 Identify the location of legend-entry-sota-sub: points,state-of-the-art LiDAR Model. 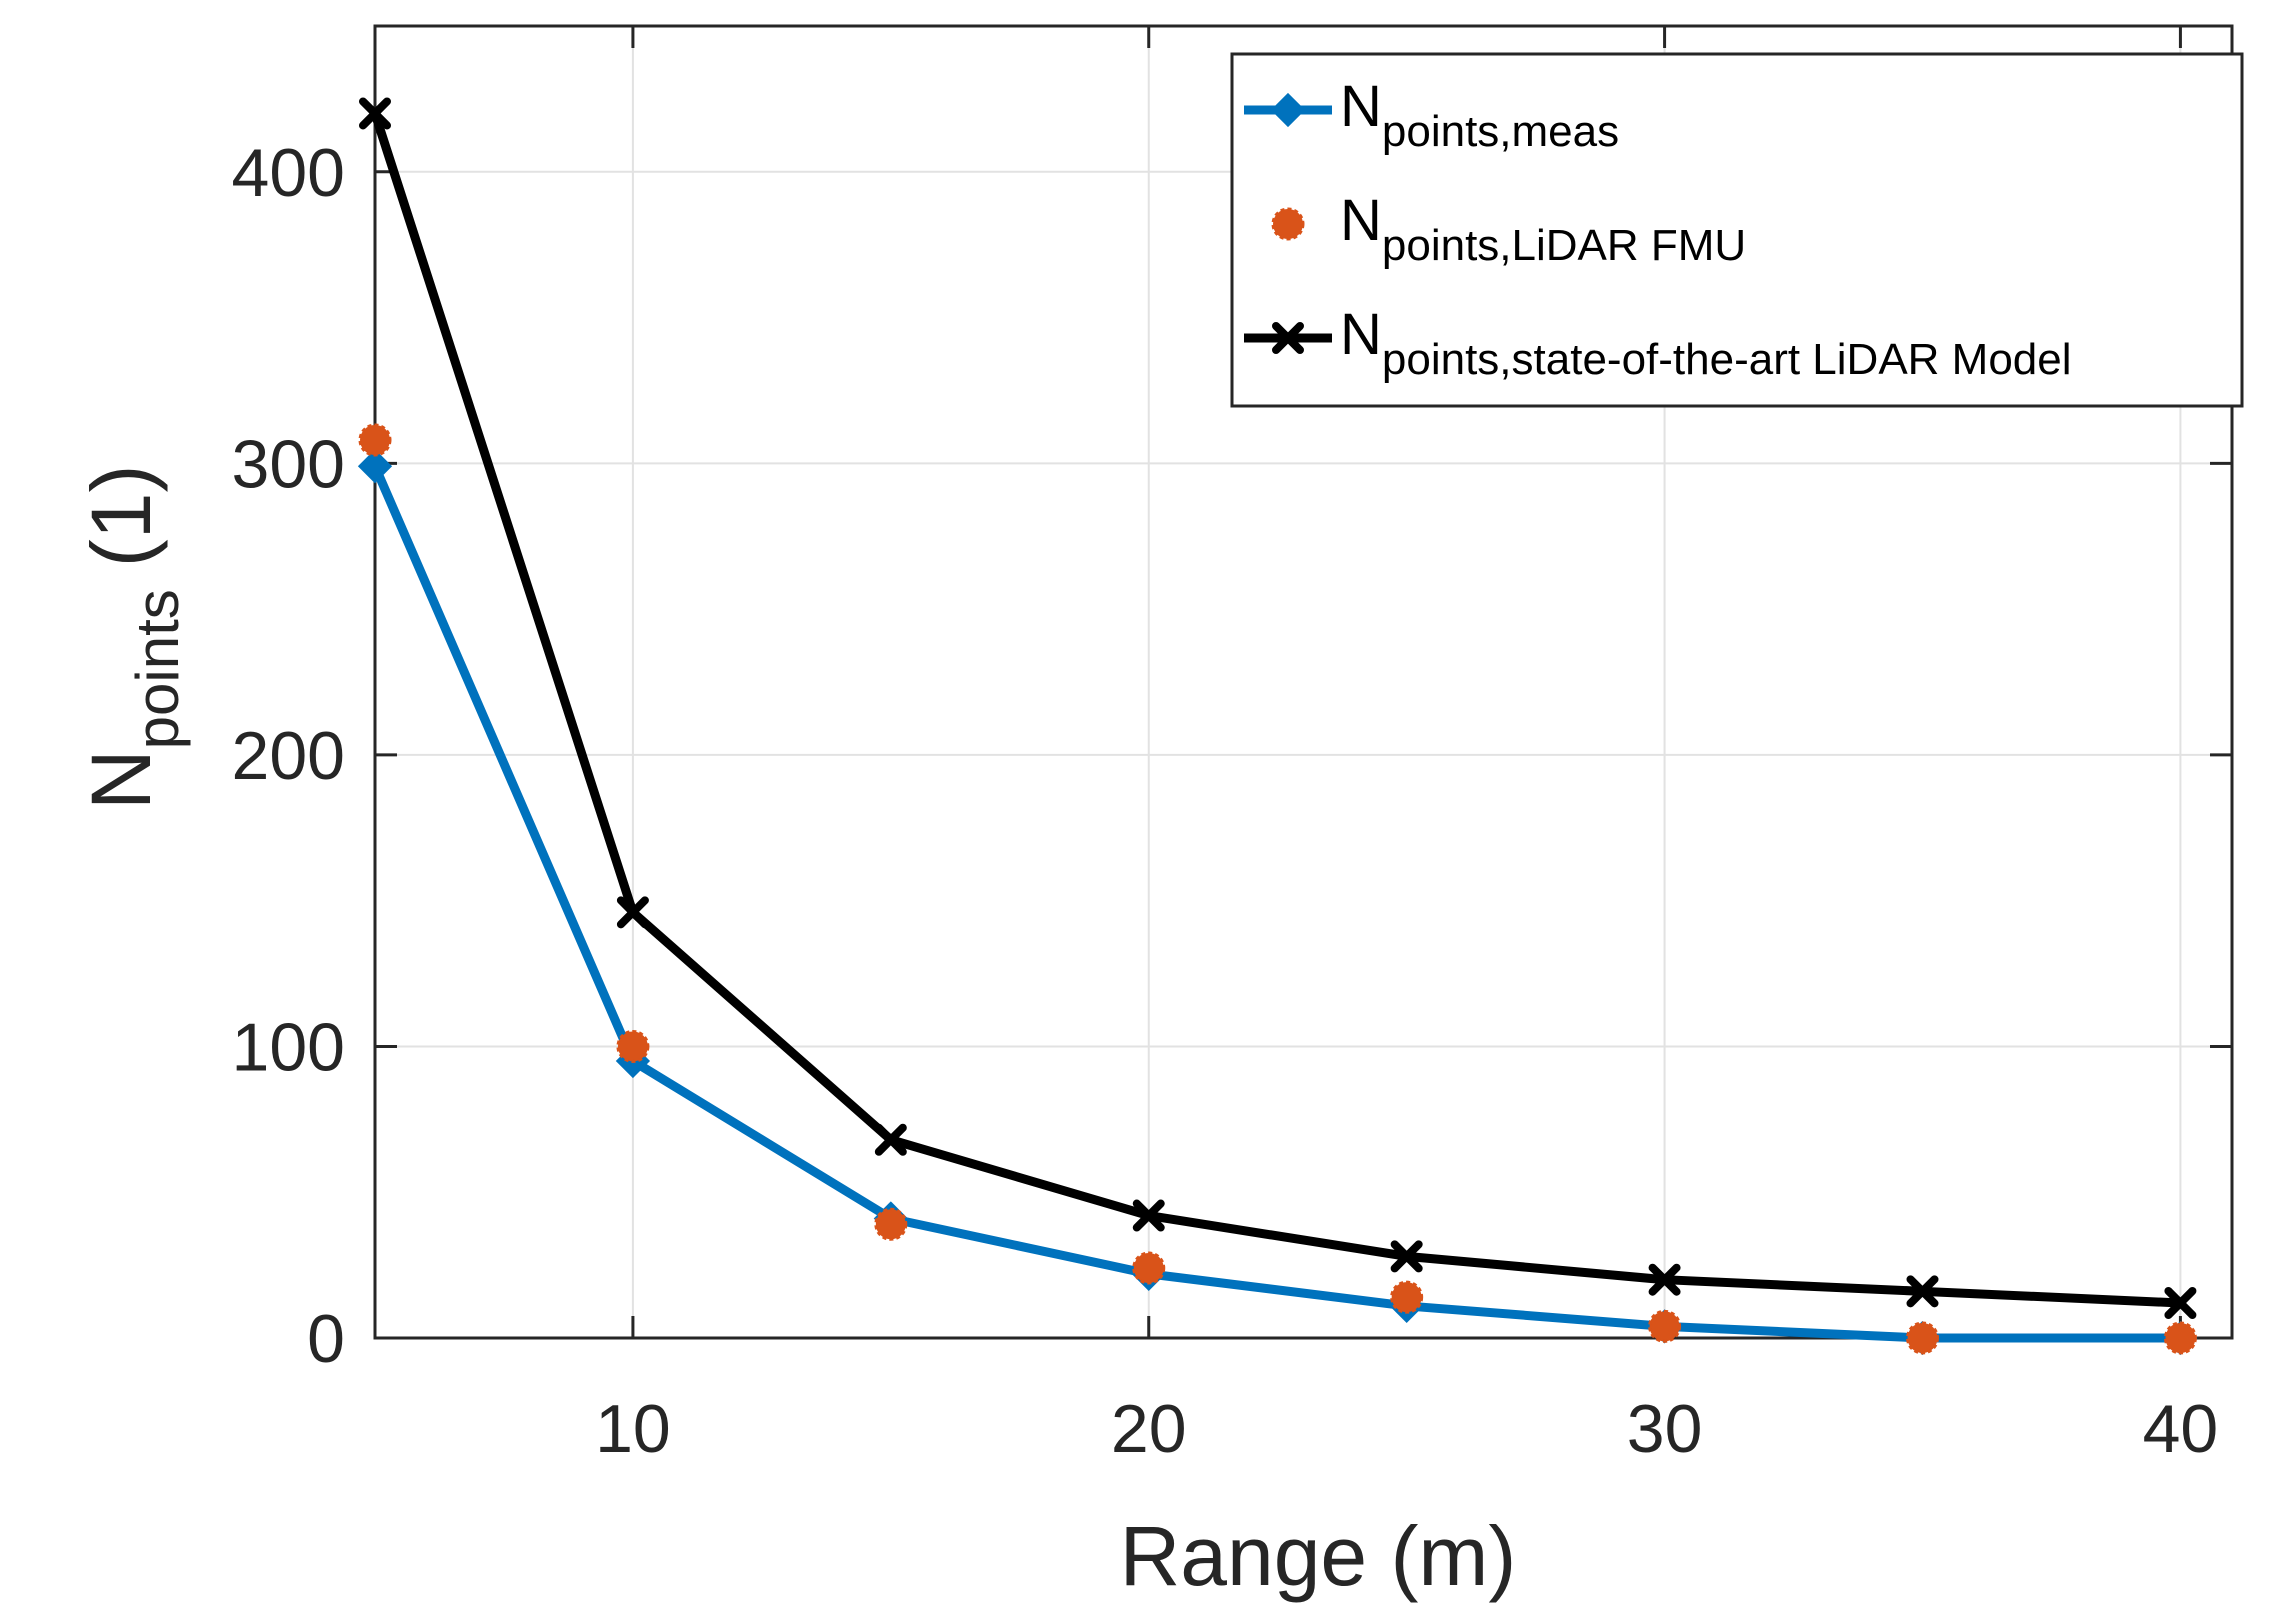
(1727, 359).